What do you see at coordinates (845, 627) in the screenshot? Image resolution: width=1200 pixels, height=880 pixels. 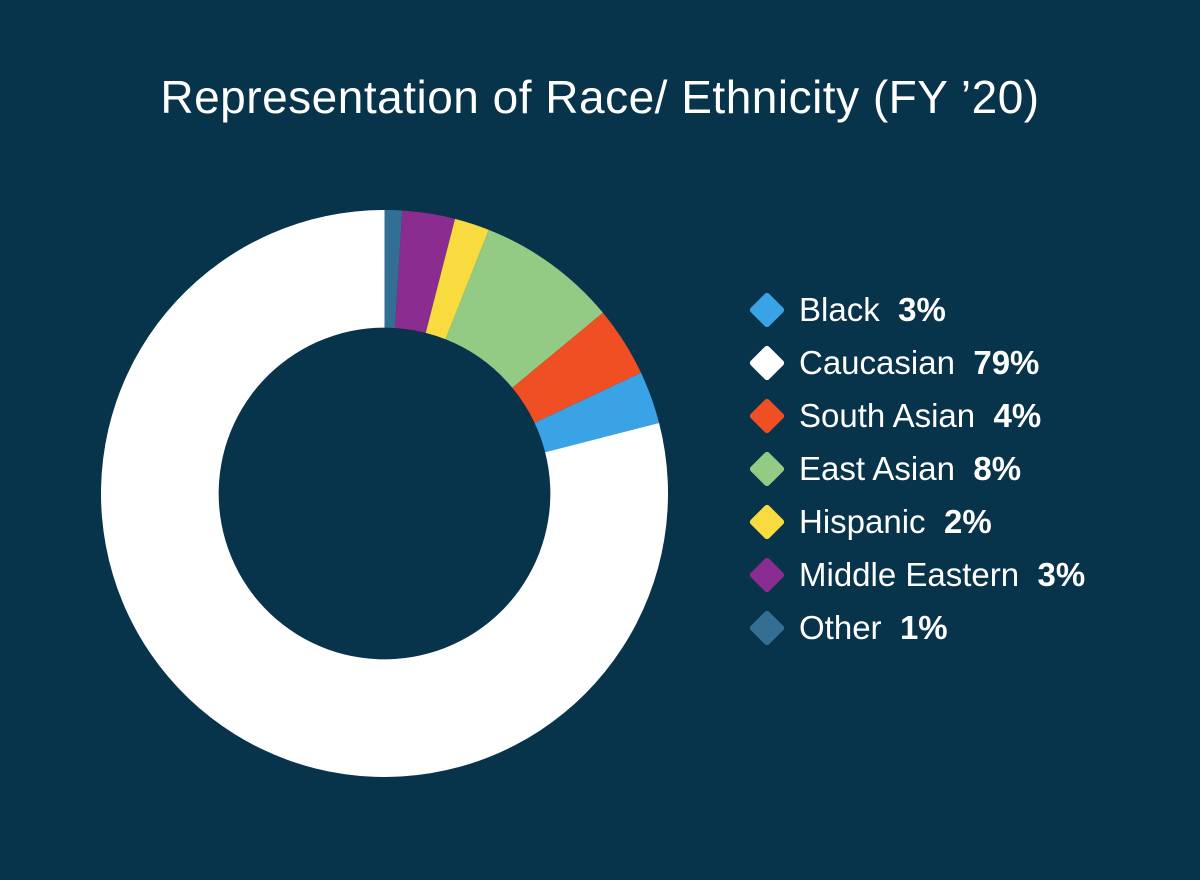 I see `legend-label: Other` at bounding box center [845, 627].